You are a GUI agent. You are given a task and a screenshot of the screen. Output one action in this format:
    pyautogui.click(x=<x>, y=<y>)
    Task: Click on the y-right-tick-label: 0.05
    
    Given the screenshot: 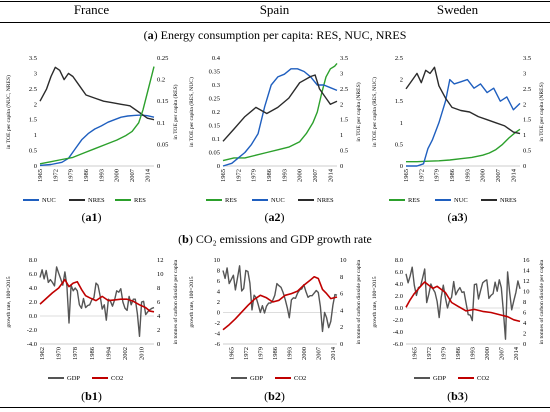 What is the action you would take?
    pyautogui.click(x=162, y=144)
    